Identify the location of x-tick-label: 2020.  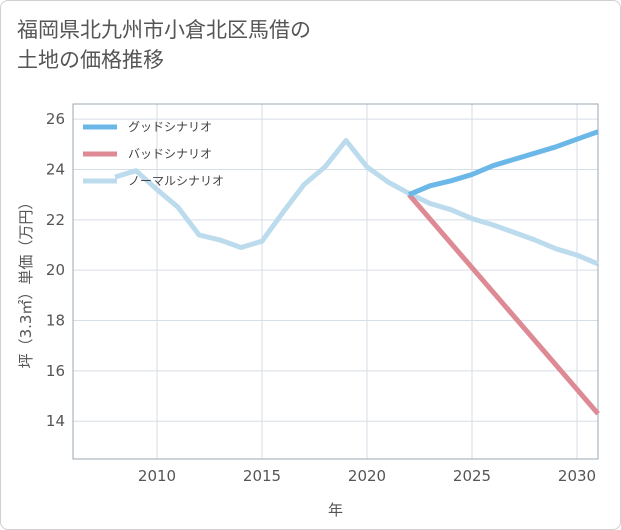
(367, 476).